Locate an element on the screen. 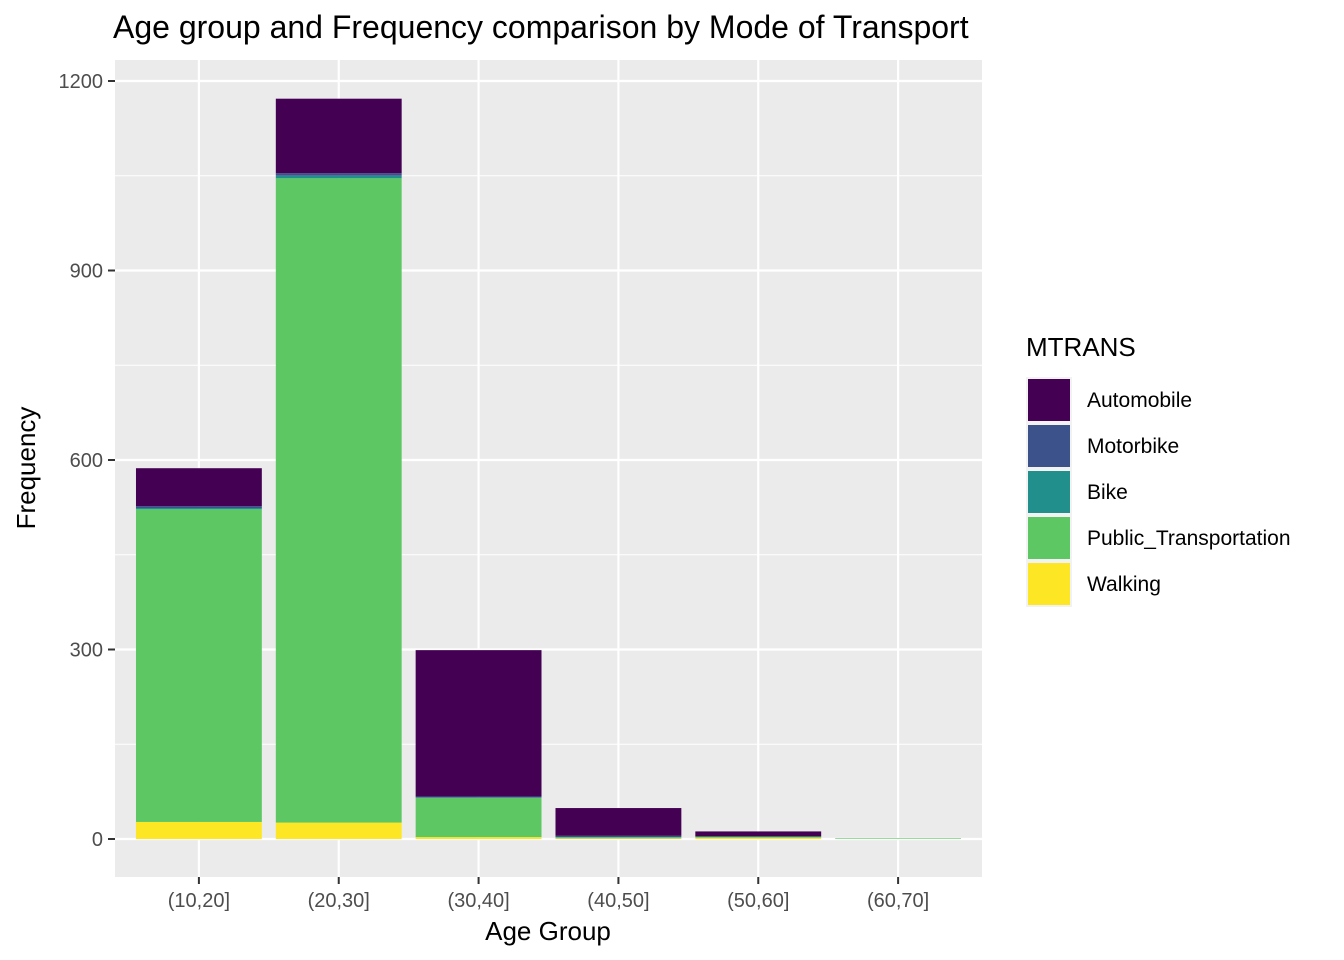 The height and width of the screenshot is (960, 1344). x-tick-label: (40,50] is located at coordinates (618, 901).